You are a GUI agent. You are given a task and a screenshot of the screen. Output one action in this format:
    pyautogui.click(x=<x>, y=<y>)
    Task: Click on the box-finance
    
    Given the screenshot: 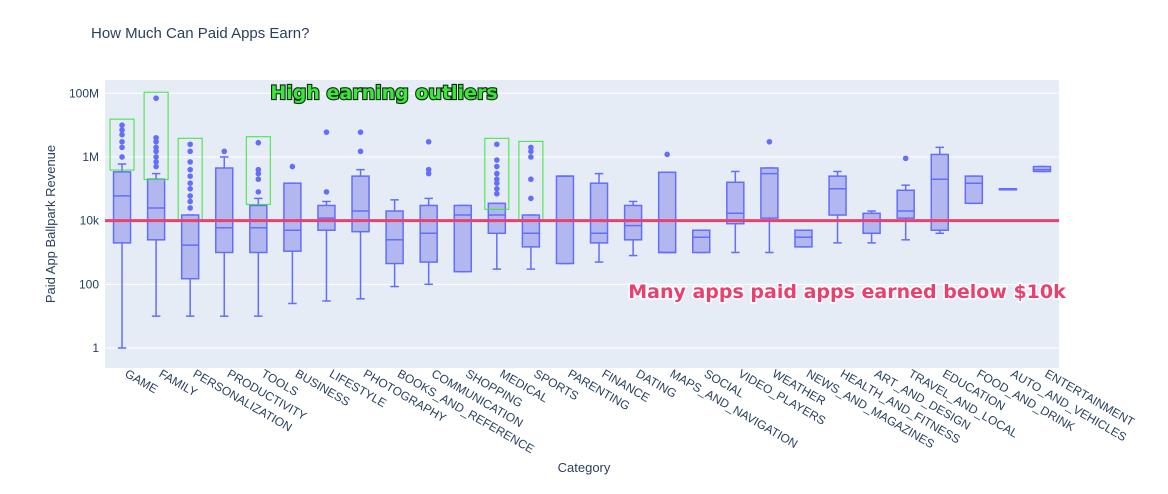 What is the action you would take?
    pyautogui.click(x=599, y=217)
    